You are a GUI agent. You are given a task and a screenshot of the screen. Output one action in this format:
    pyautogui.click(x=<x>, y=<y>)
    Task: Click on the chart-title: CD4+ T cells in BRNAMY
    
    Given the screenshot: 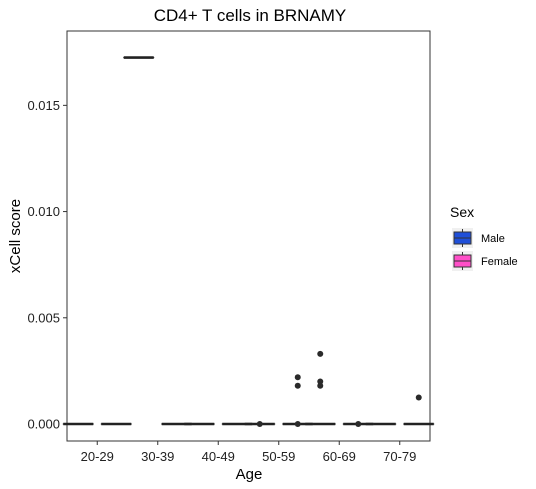 What is the action you would take?
    pyautogui.click(x=250, y=15)
    